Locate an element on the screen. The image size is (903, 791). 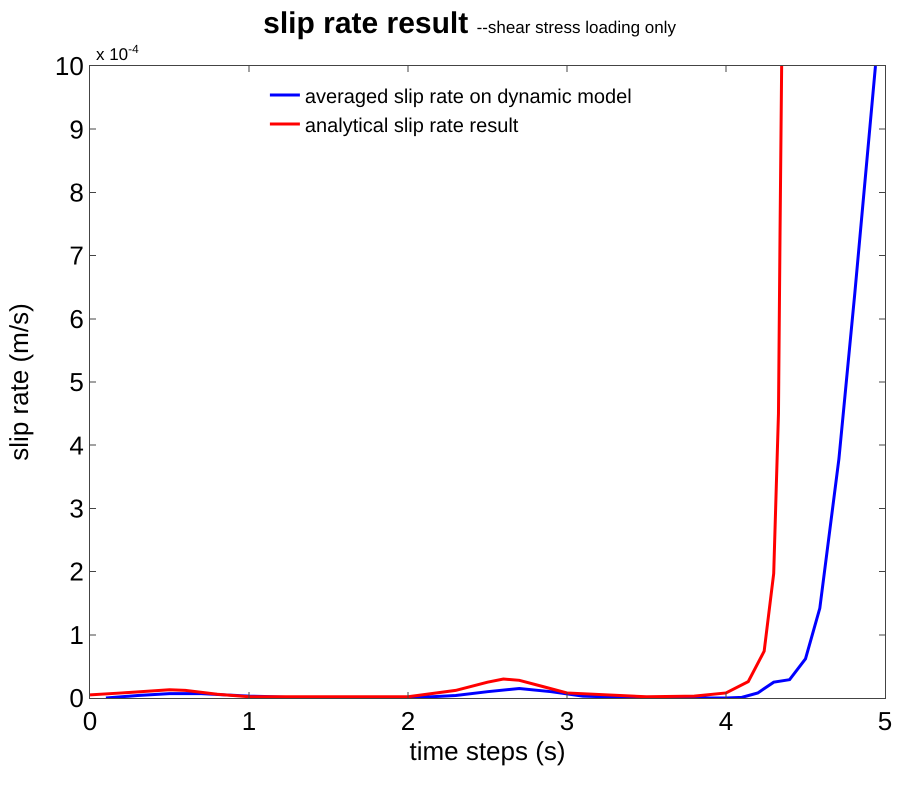
x-tick-label: 5 is located at coordinates (885, 721).